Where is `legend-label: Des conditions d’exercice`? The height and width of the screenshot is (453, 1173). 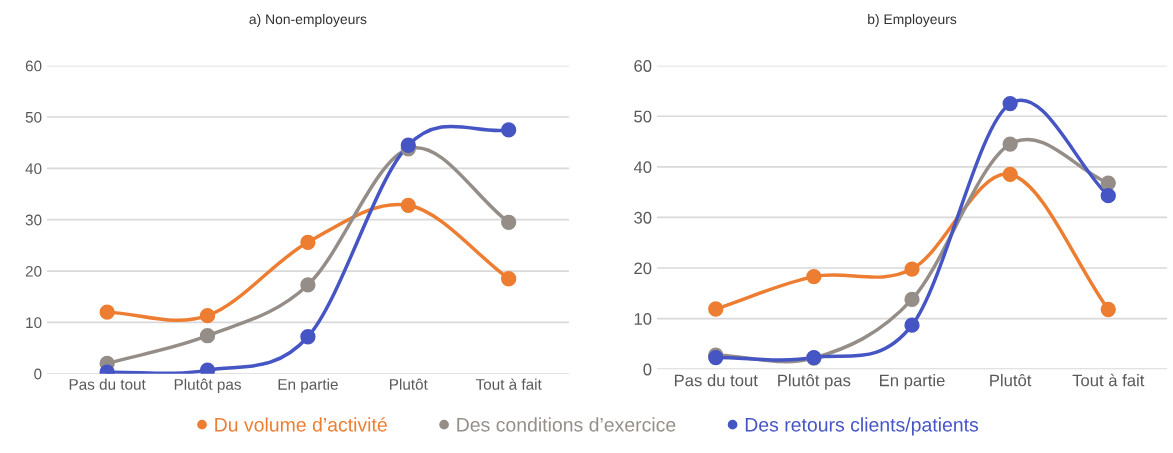
legend-label: Des conditions d’exercice is located at coordinates (566, 424).